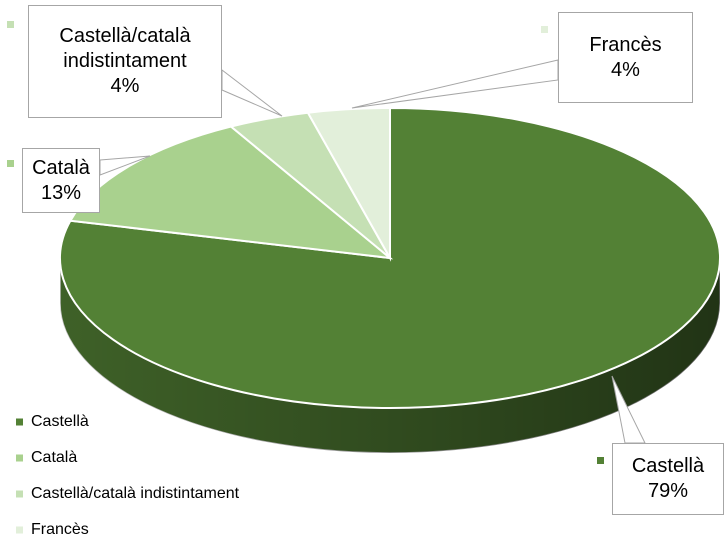 This screenshot has width=726, height=540. I want to click on data-label: Castellà/català indistintament 4%, so click(125, 61).